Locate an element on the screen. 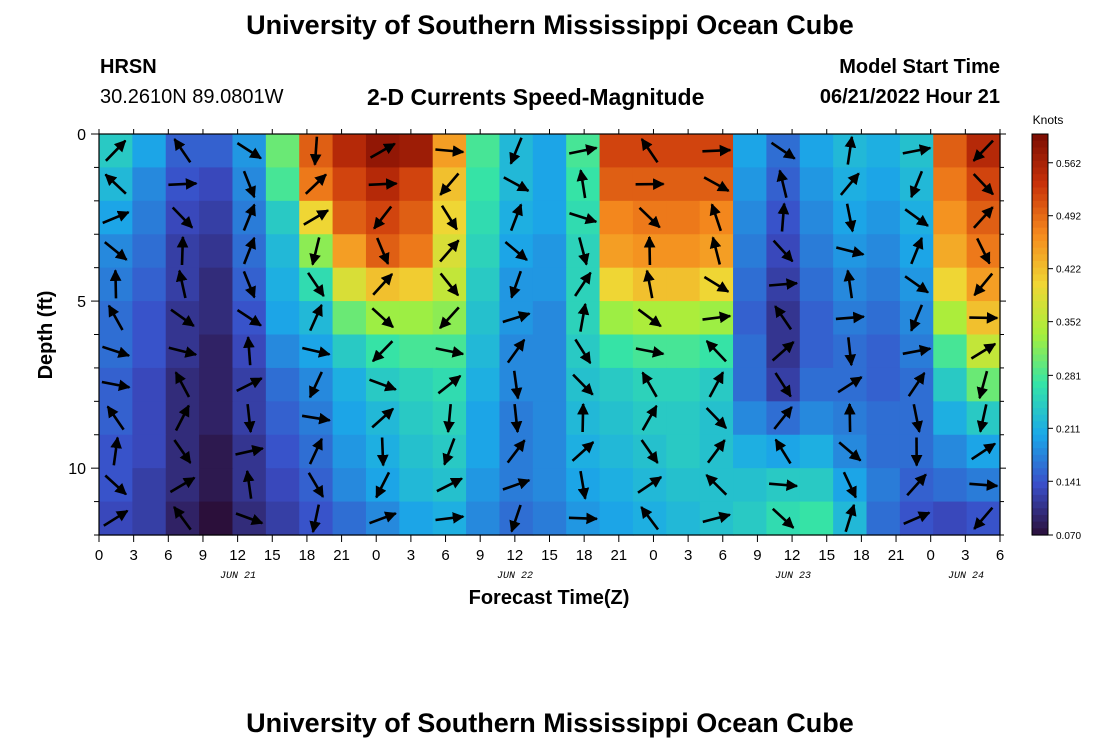 The width and height of the screenshot is (1100, 750). x-tick-label: 12 is located at coordinates (237, 555).